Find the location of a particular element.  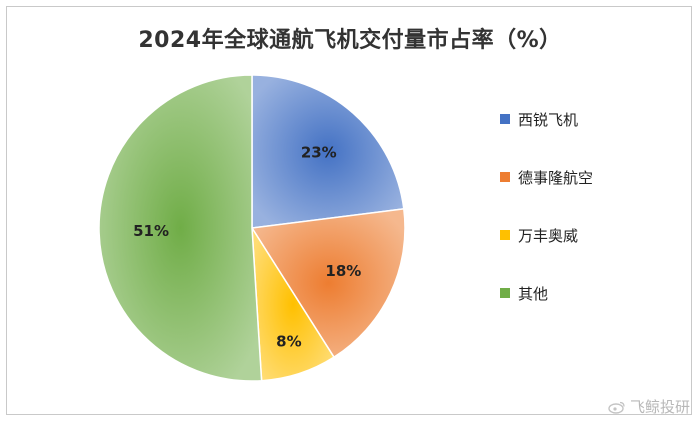

legend-label: 其他 is located at coordinates (533, 293).